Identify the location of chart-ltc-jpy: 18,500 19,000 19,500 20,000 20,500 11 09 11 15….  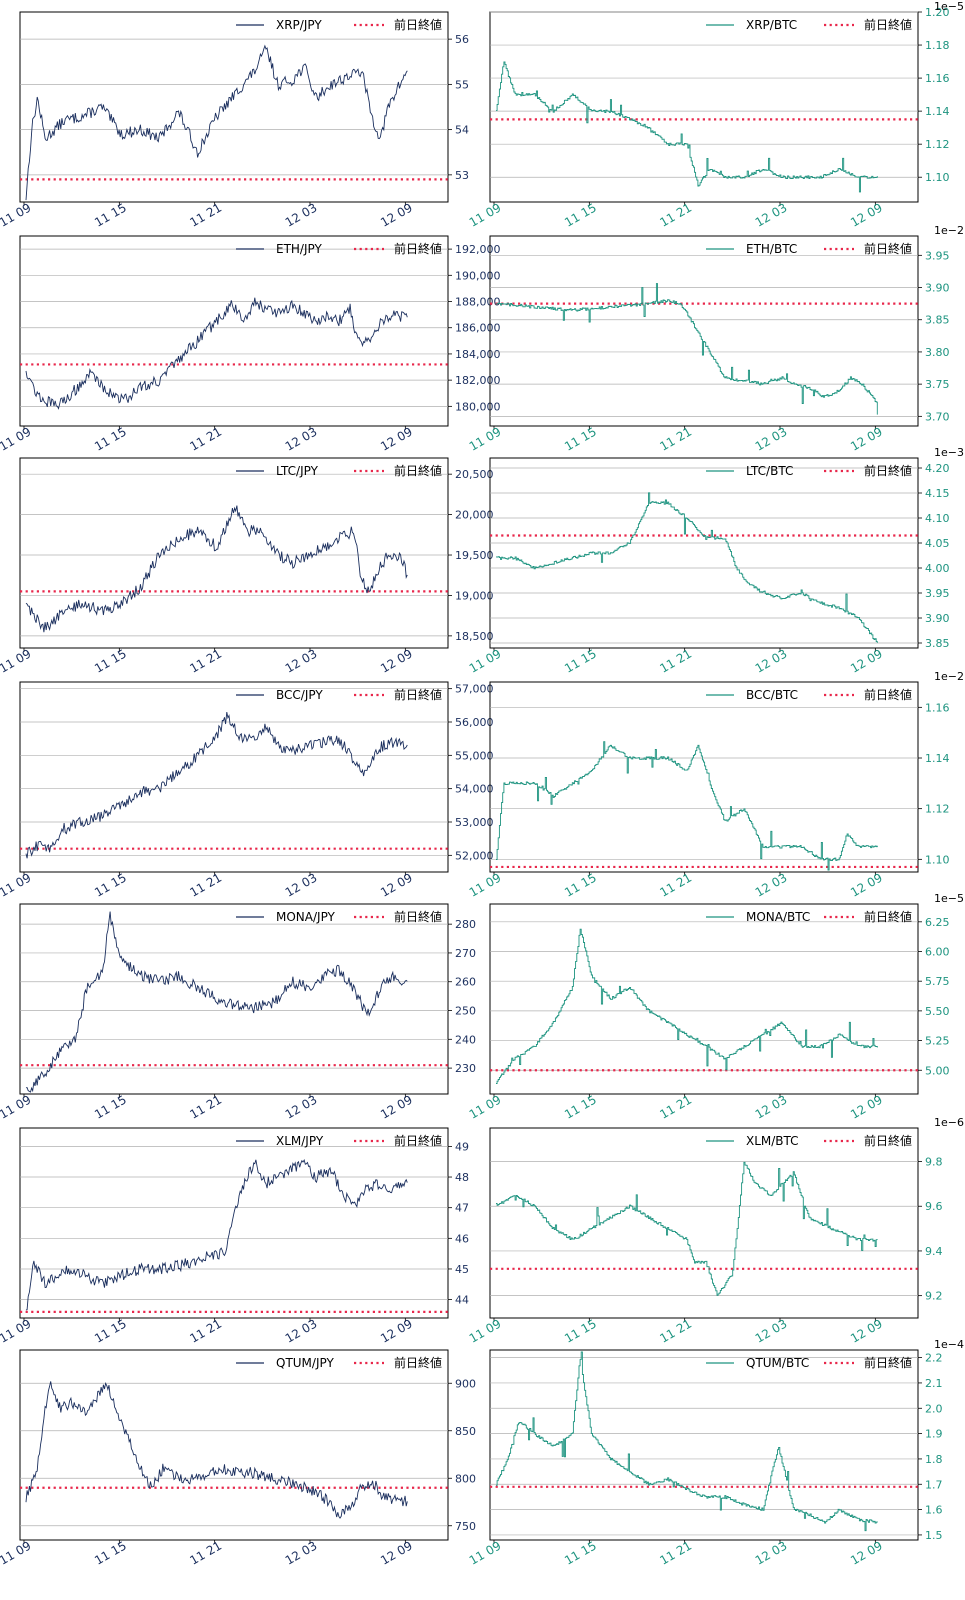
(247, 566).